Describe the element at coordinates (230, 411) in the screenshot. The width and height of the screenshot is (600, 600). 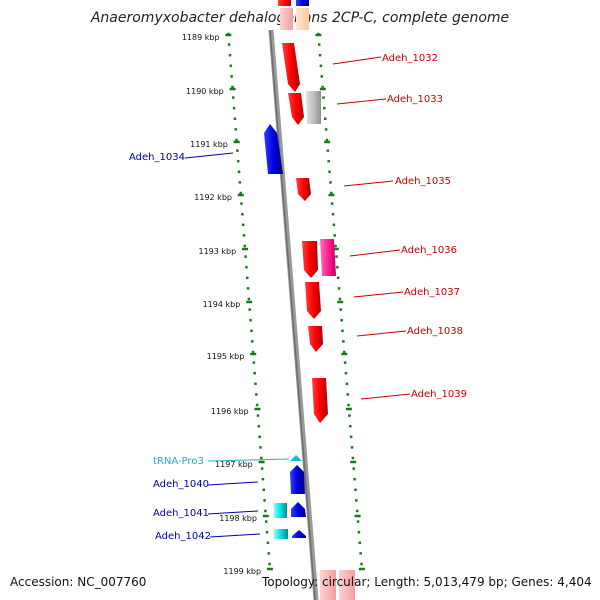
I see `scale-label: 1196 kbp` at that location.